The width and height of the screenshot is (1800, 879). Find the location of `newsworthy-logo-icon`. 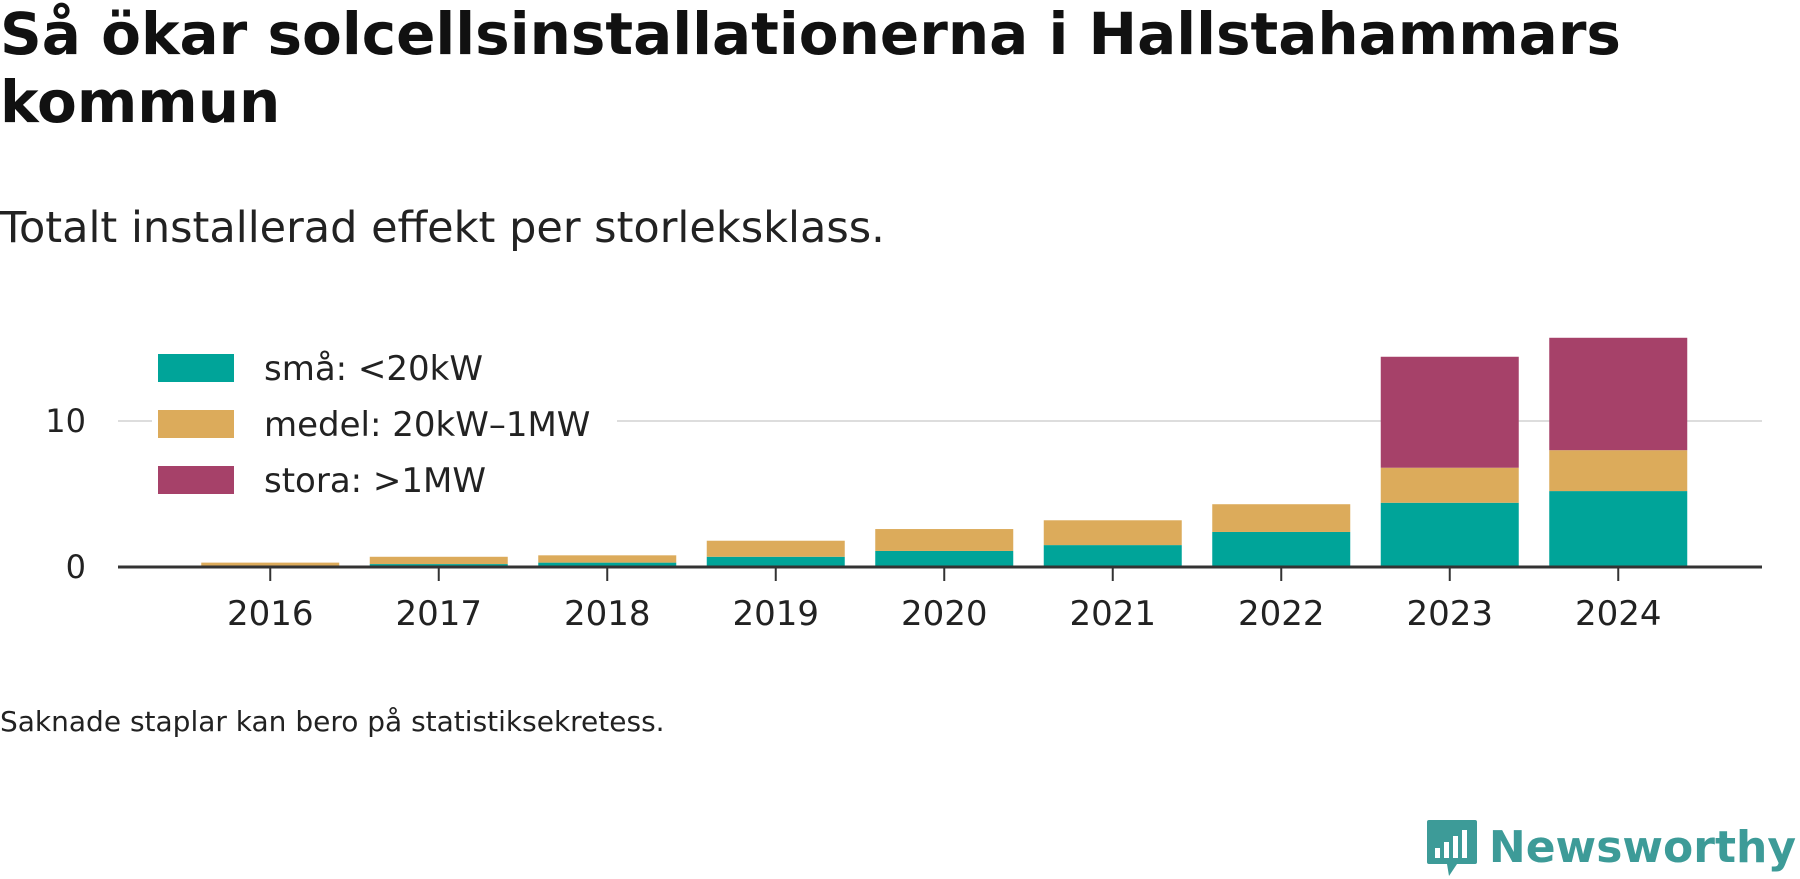

newsworthy-logo-icon is located at coordinates (1451, 848).